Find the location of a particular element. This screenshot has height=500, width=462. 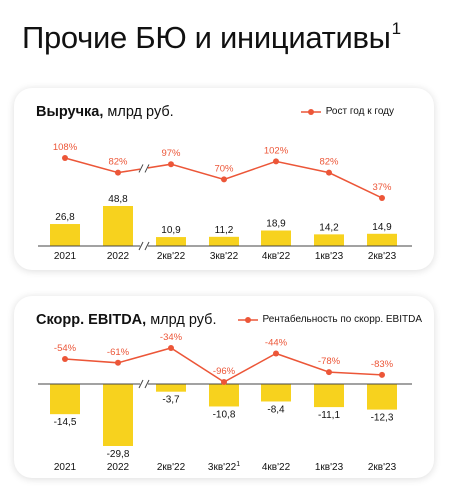

revenue-bar-label: 18,9 is located at coordinates (276, 224).